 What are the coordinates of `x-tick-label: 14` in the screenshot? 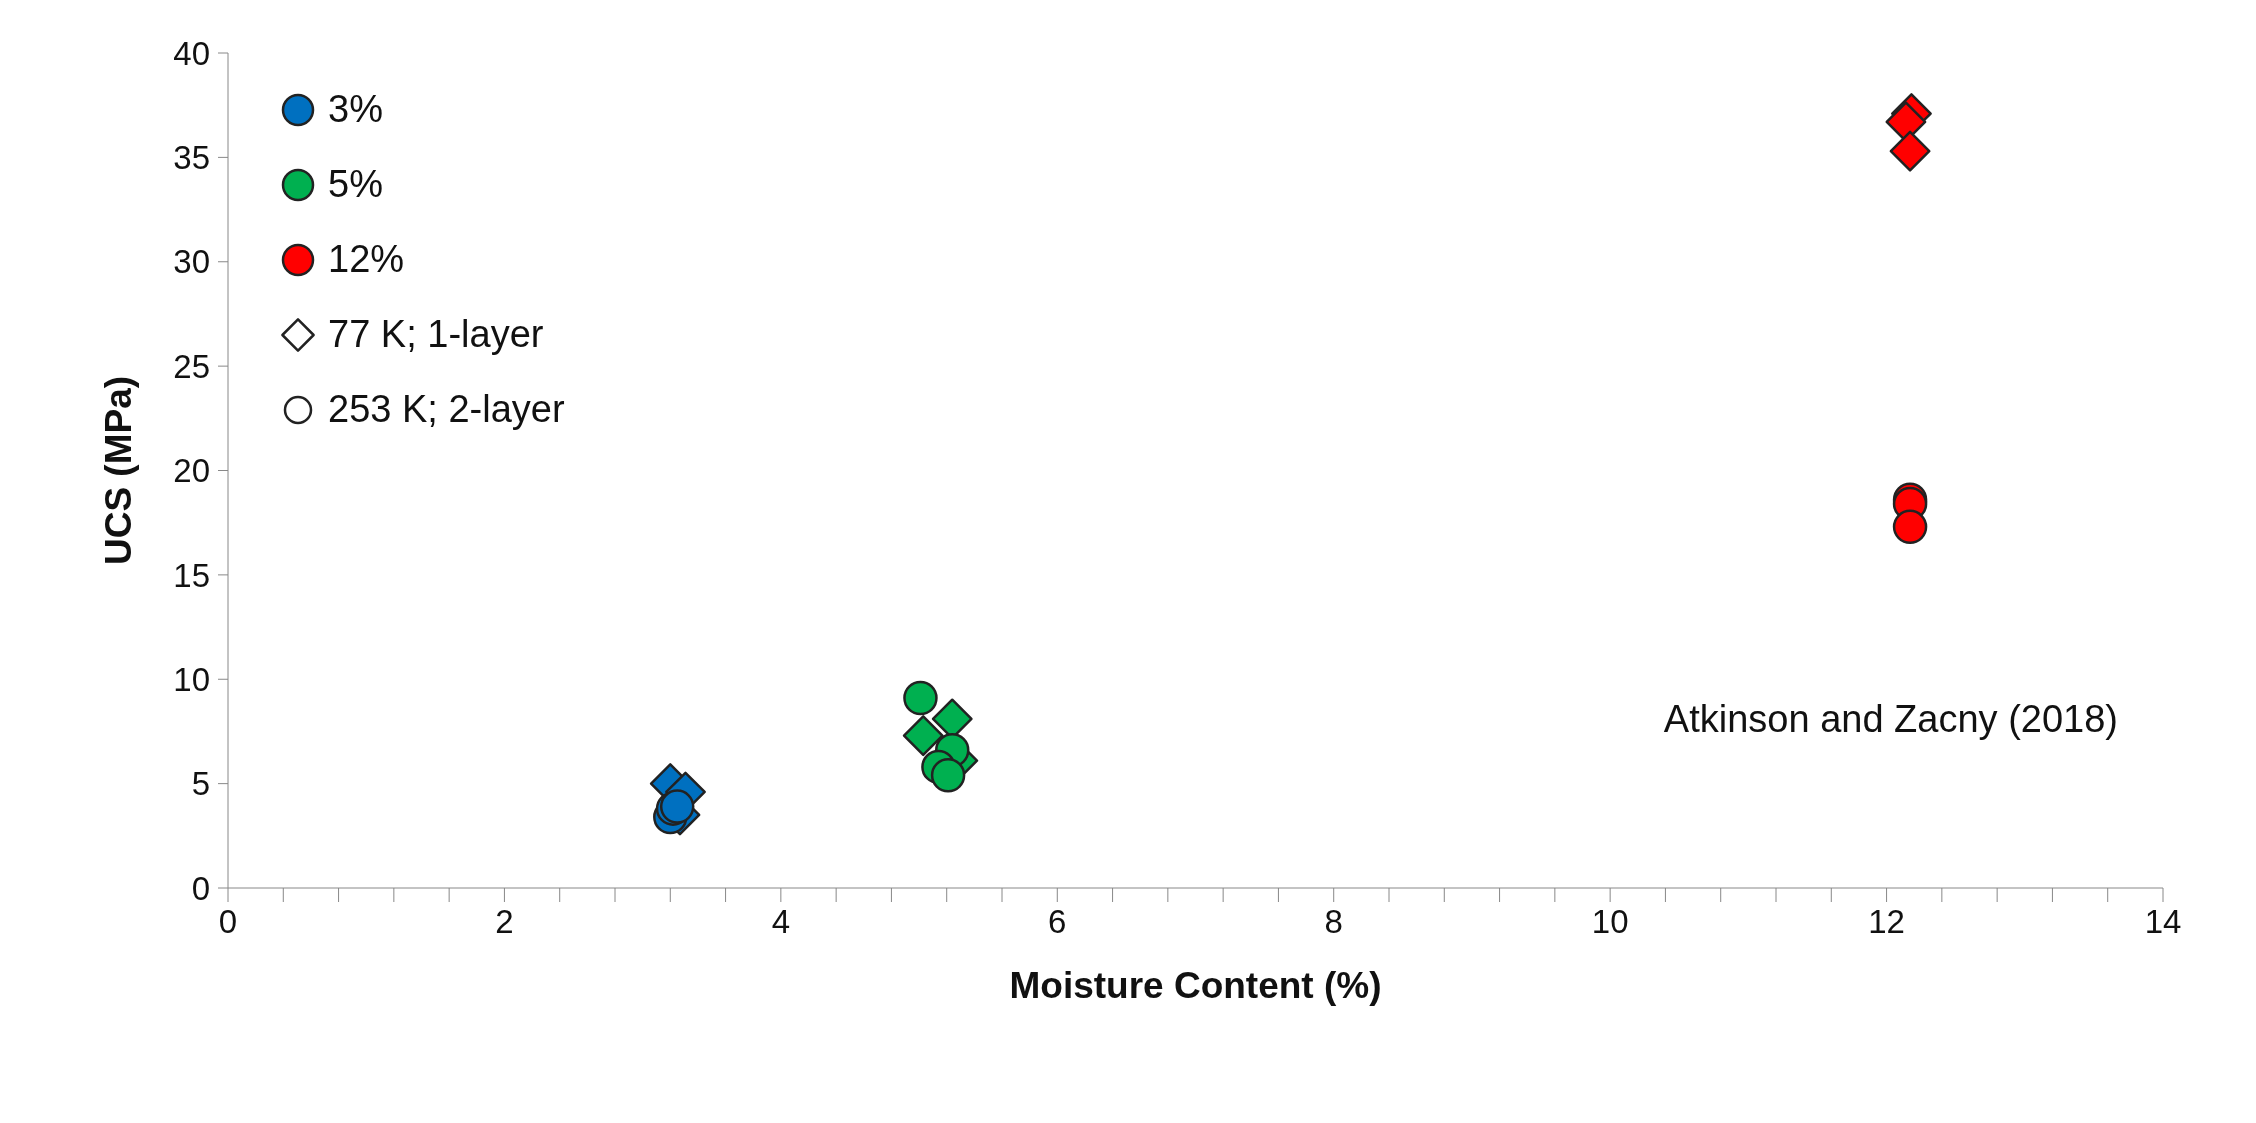 It's located at (2163, 922).